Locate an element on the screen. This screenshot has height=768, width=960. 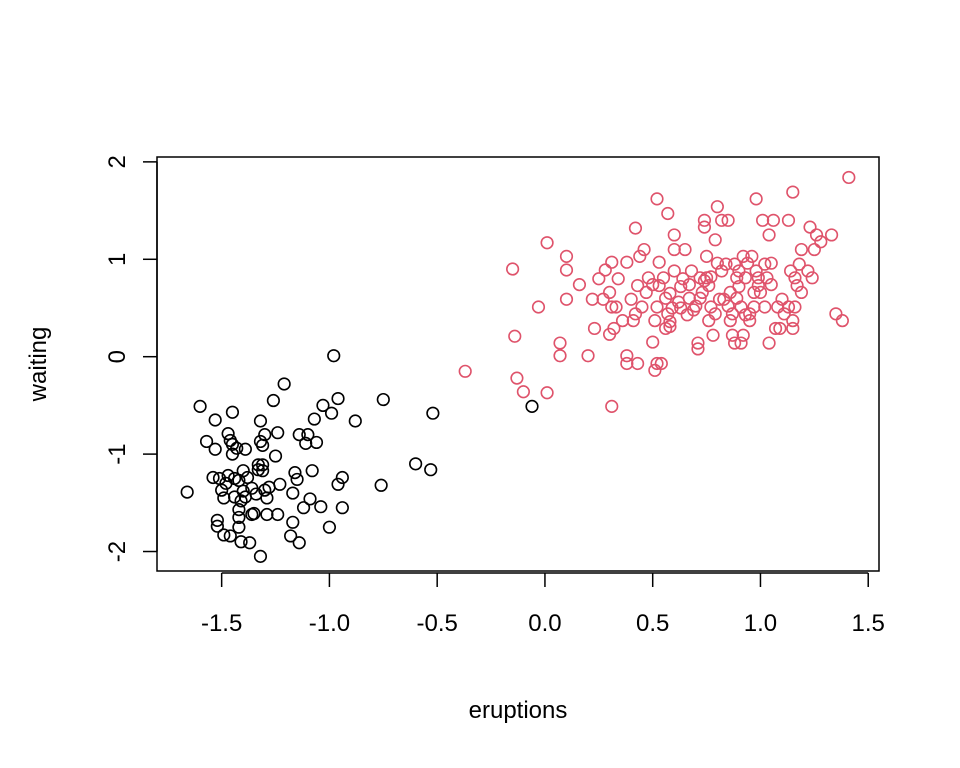
y-axis-label: waiting is located at coordinates (38, 365).